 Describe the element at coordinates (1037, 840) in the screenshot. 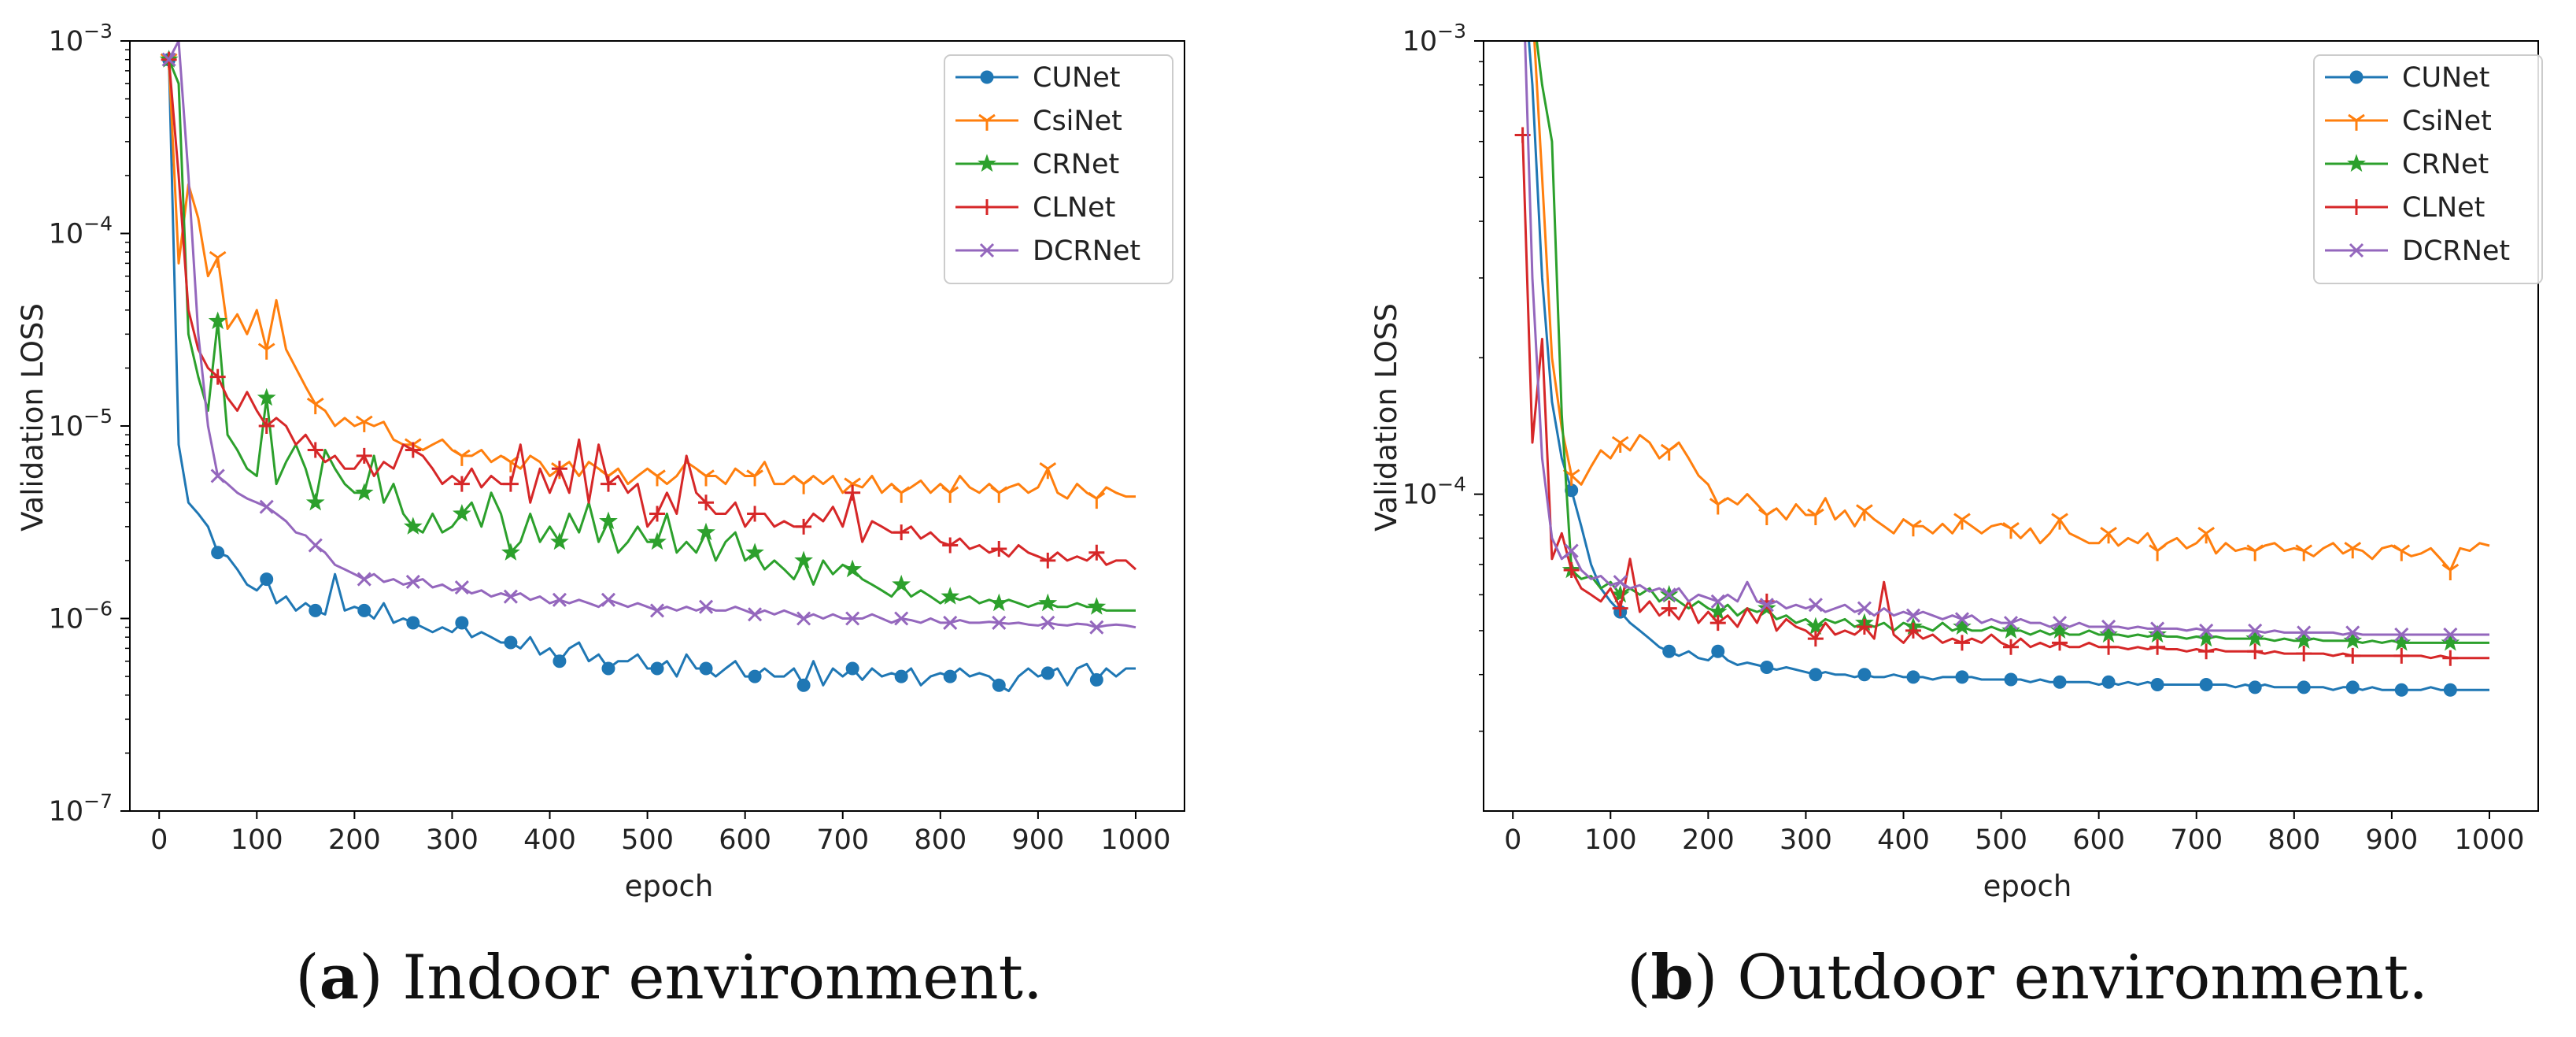

I see `indoor-x-tick-label: 900` at that location.